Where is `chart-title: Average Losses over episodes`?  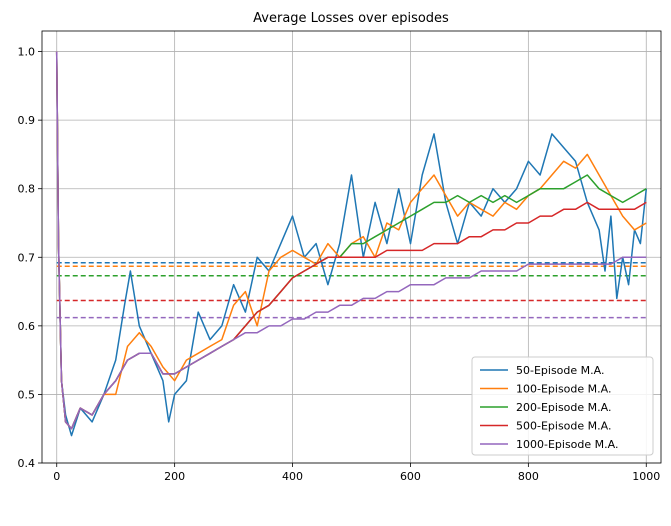
chart-title: Average Losses over episodes is located at coordinates (351, 18).